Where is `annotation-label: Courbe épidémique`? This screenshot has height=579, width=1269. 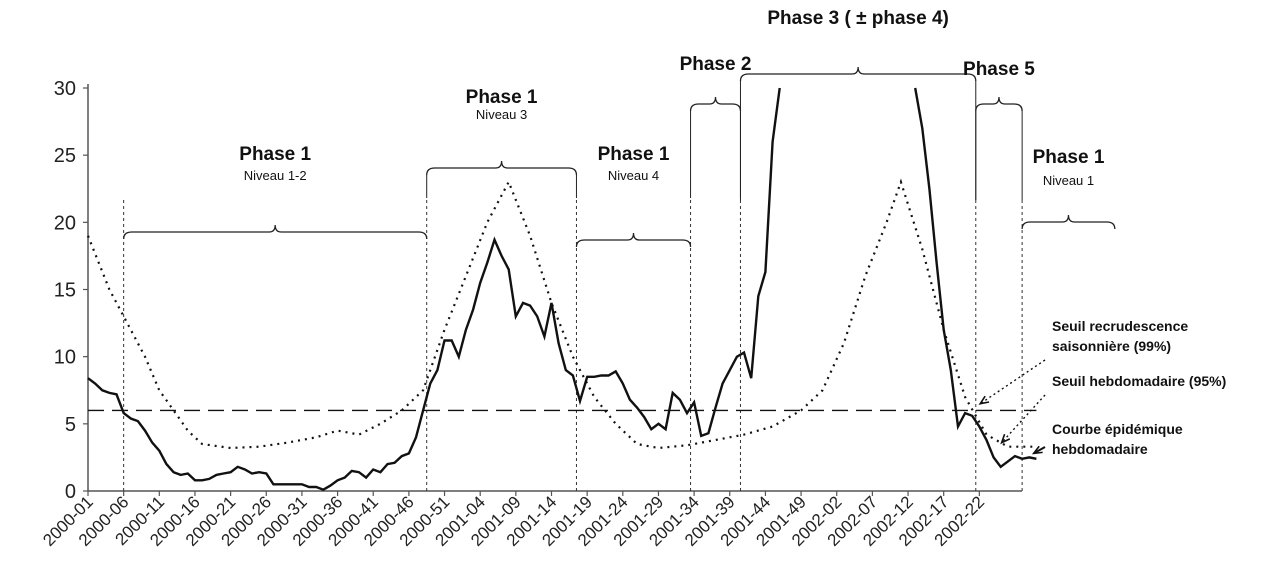
annotation-label: Courbe épidémique is located at coordinates (1117, 429).